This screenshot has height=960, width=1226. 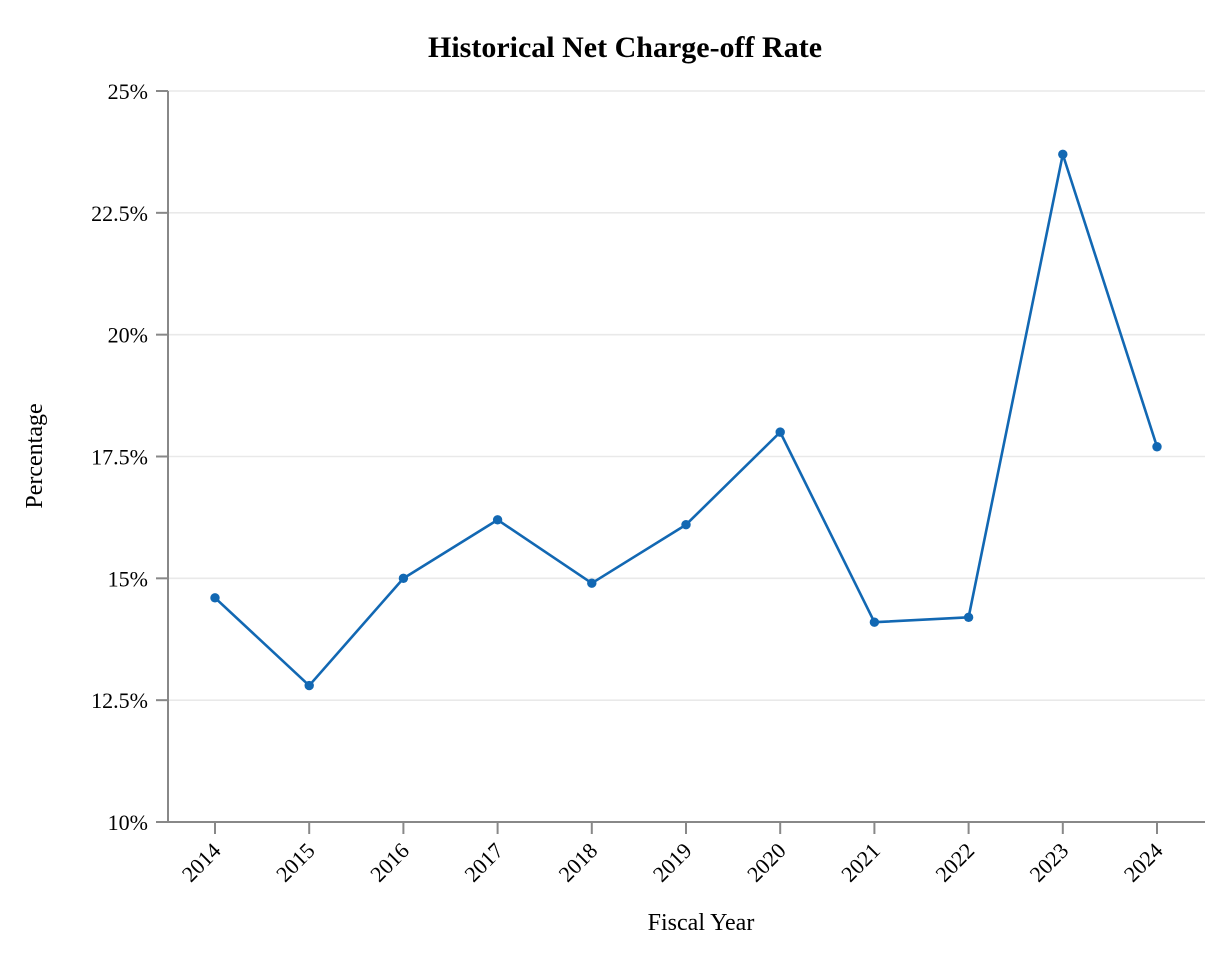 What do you see at coordinates (35, 455) in the screenshot?
I see `y-axis-title: Percentage` at bounding box center [35, 455].